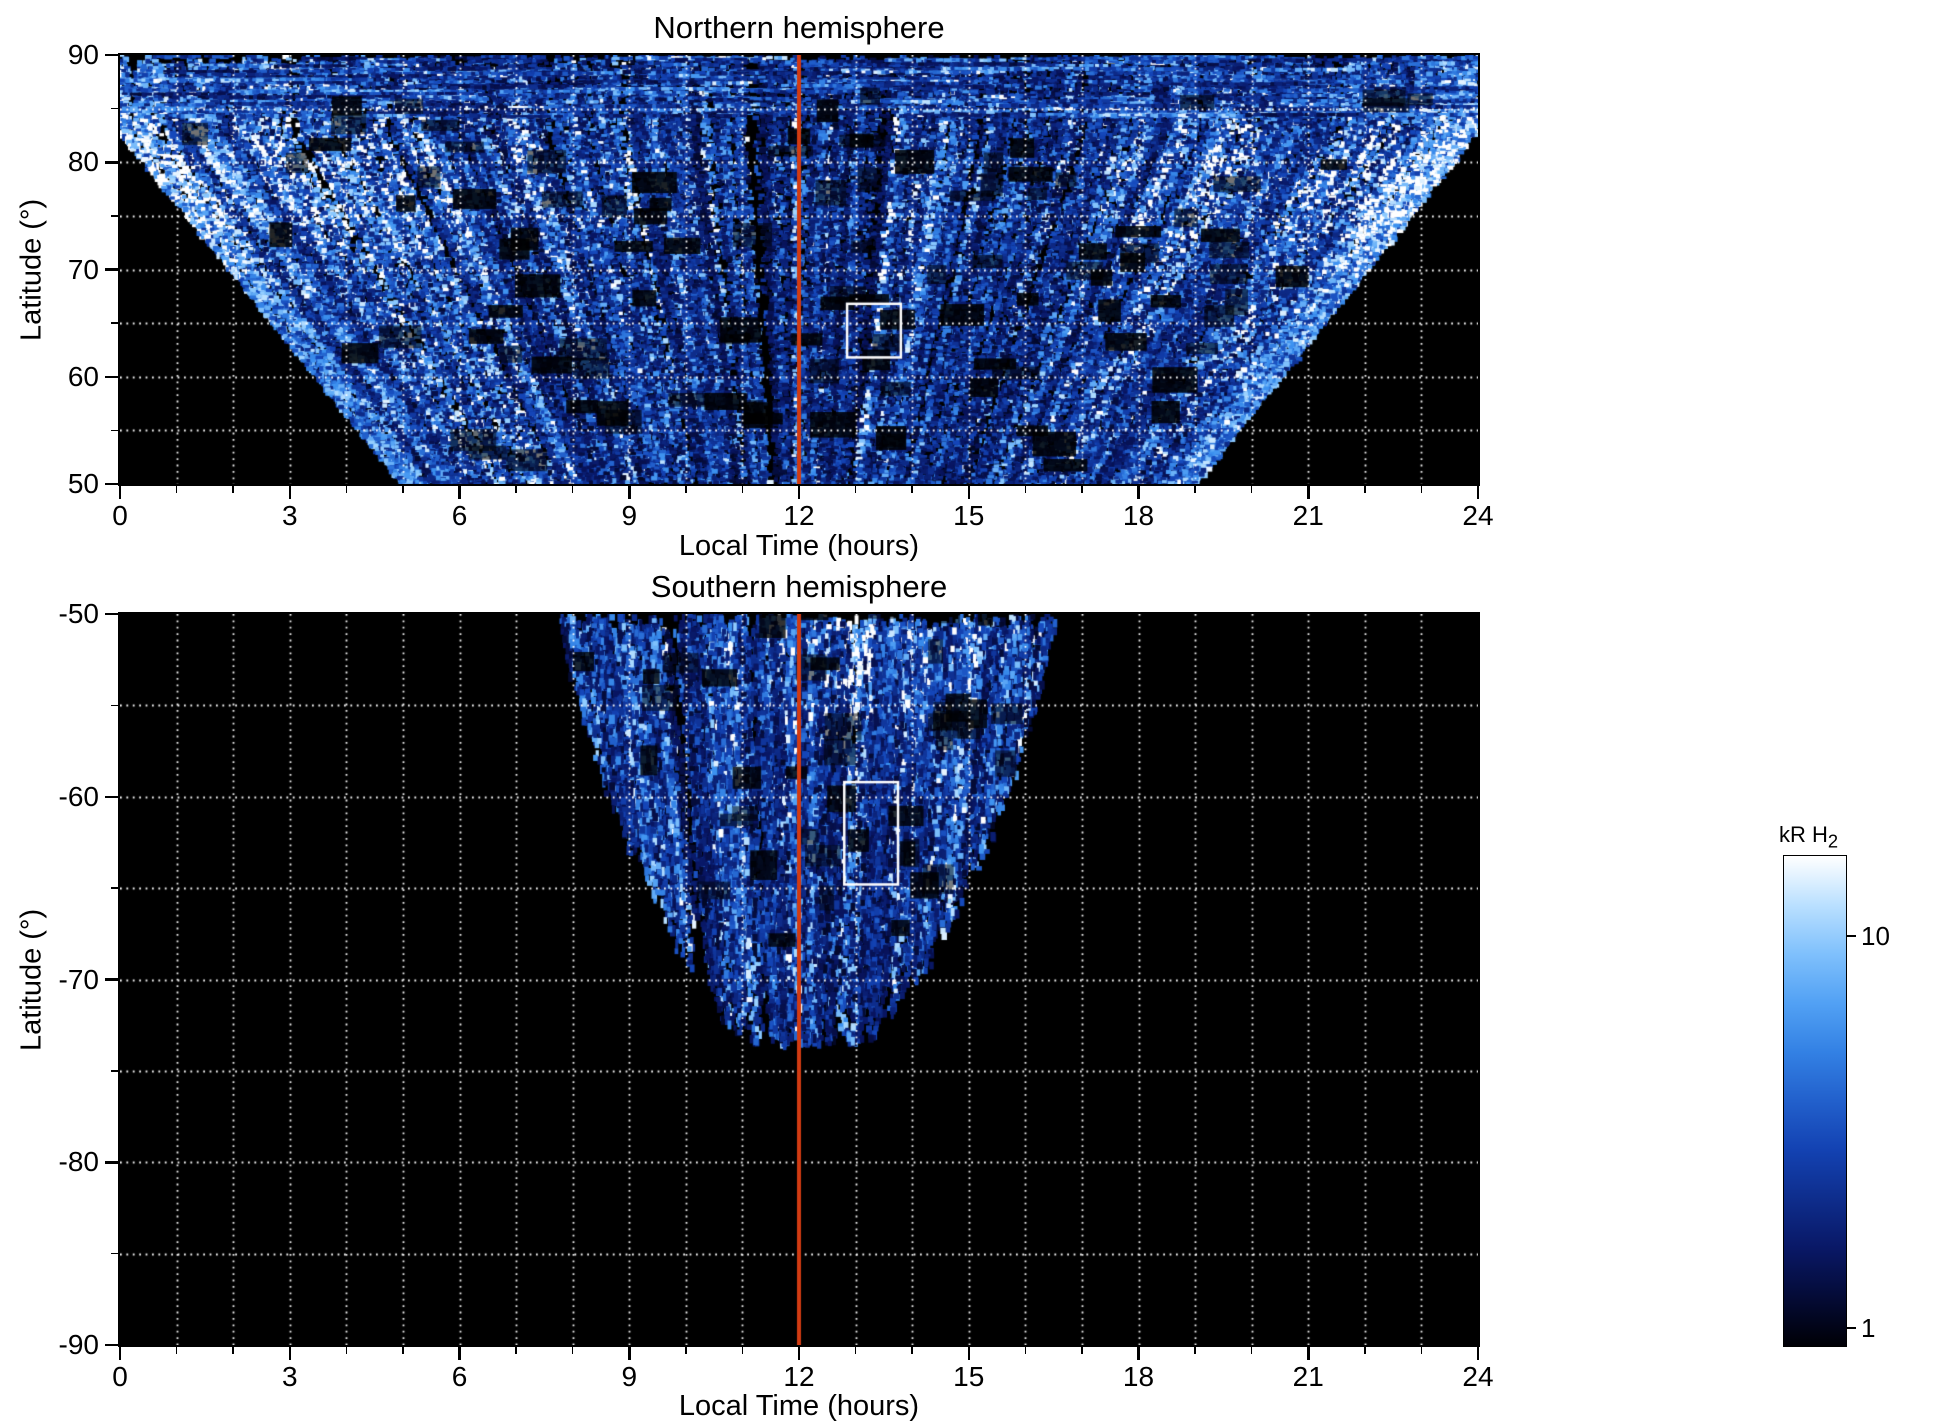 The height and width of the screenshot is (1423, 1950). Describe the element at coordinates (1868, 1328) in the screenshot. I see `colorbar-tick-label: 1` at that location.